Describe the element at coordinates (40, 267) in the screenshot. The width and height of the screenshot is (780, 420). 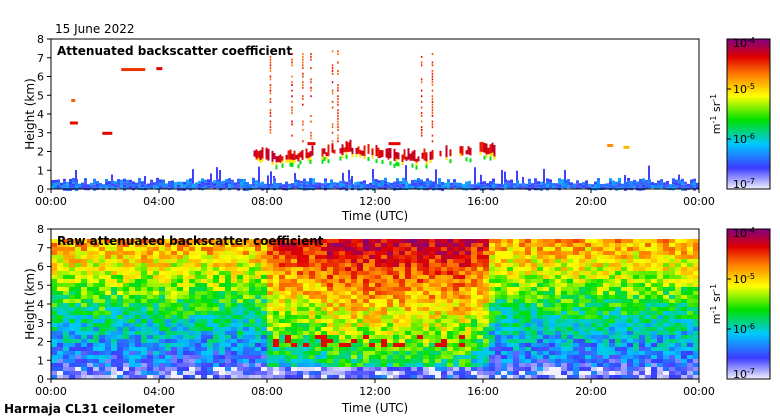
I see `y-tick-label: 6` at that location.